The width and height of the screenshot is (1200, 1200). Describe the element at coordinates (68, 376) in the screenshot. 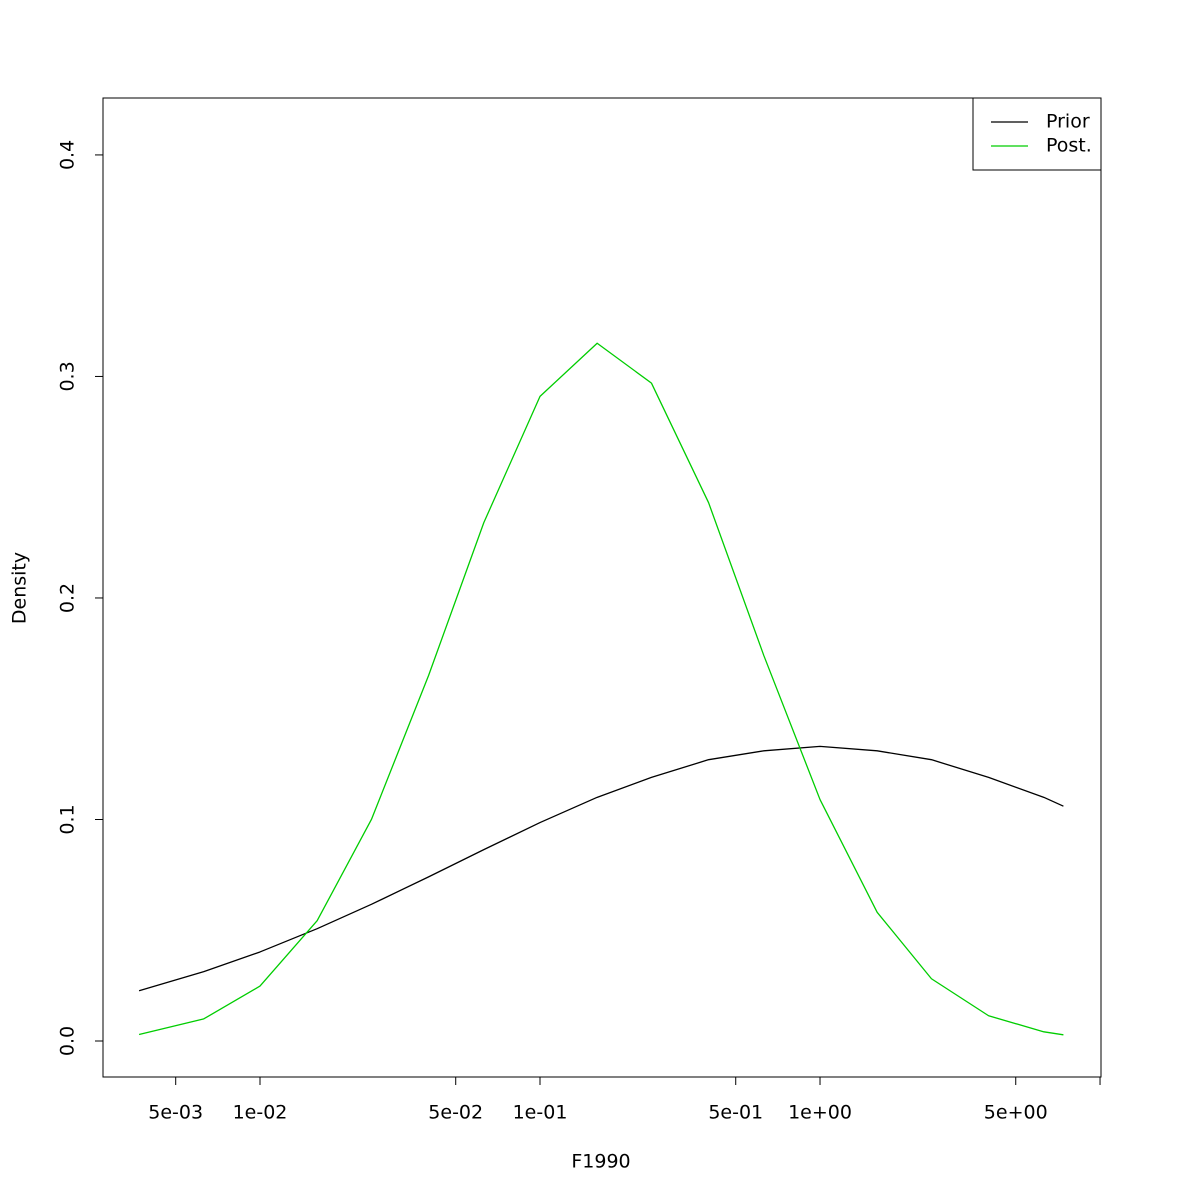

I see `y-tick-label: 0.3` at that location.